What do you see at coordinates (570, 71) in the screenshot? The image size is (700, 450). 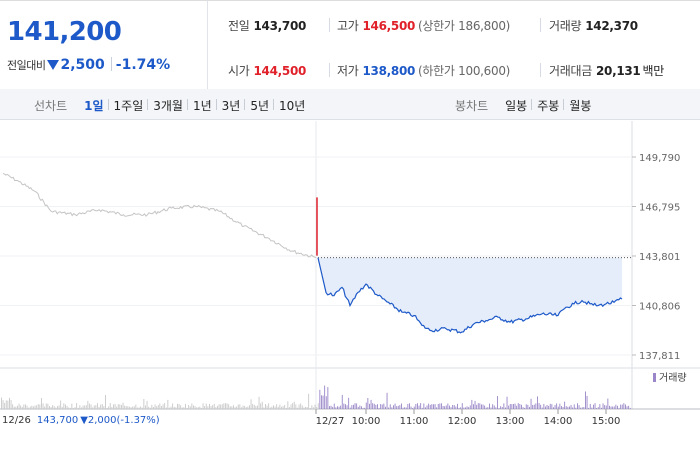 I see `stat-label: 거래대금` at bounding box center [570, 71].